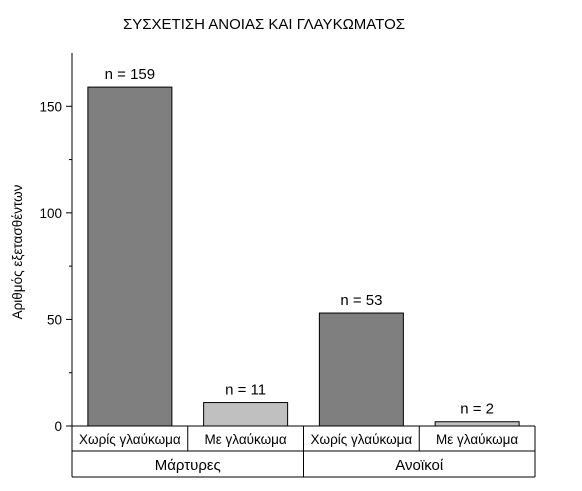 The image size is (582, 491). I want to click on y-tick-label: 50, so click(54, 319).